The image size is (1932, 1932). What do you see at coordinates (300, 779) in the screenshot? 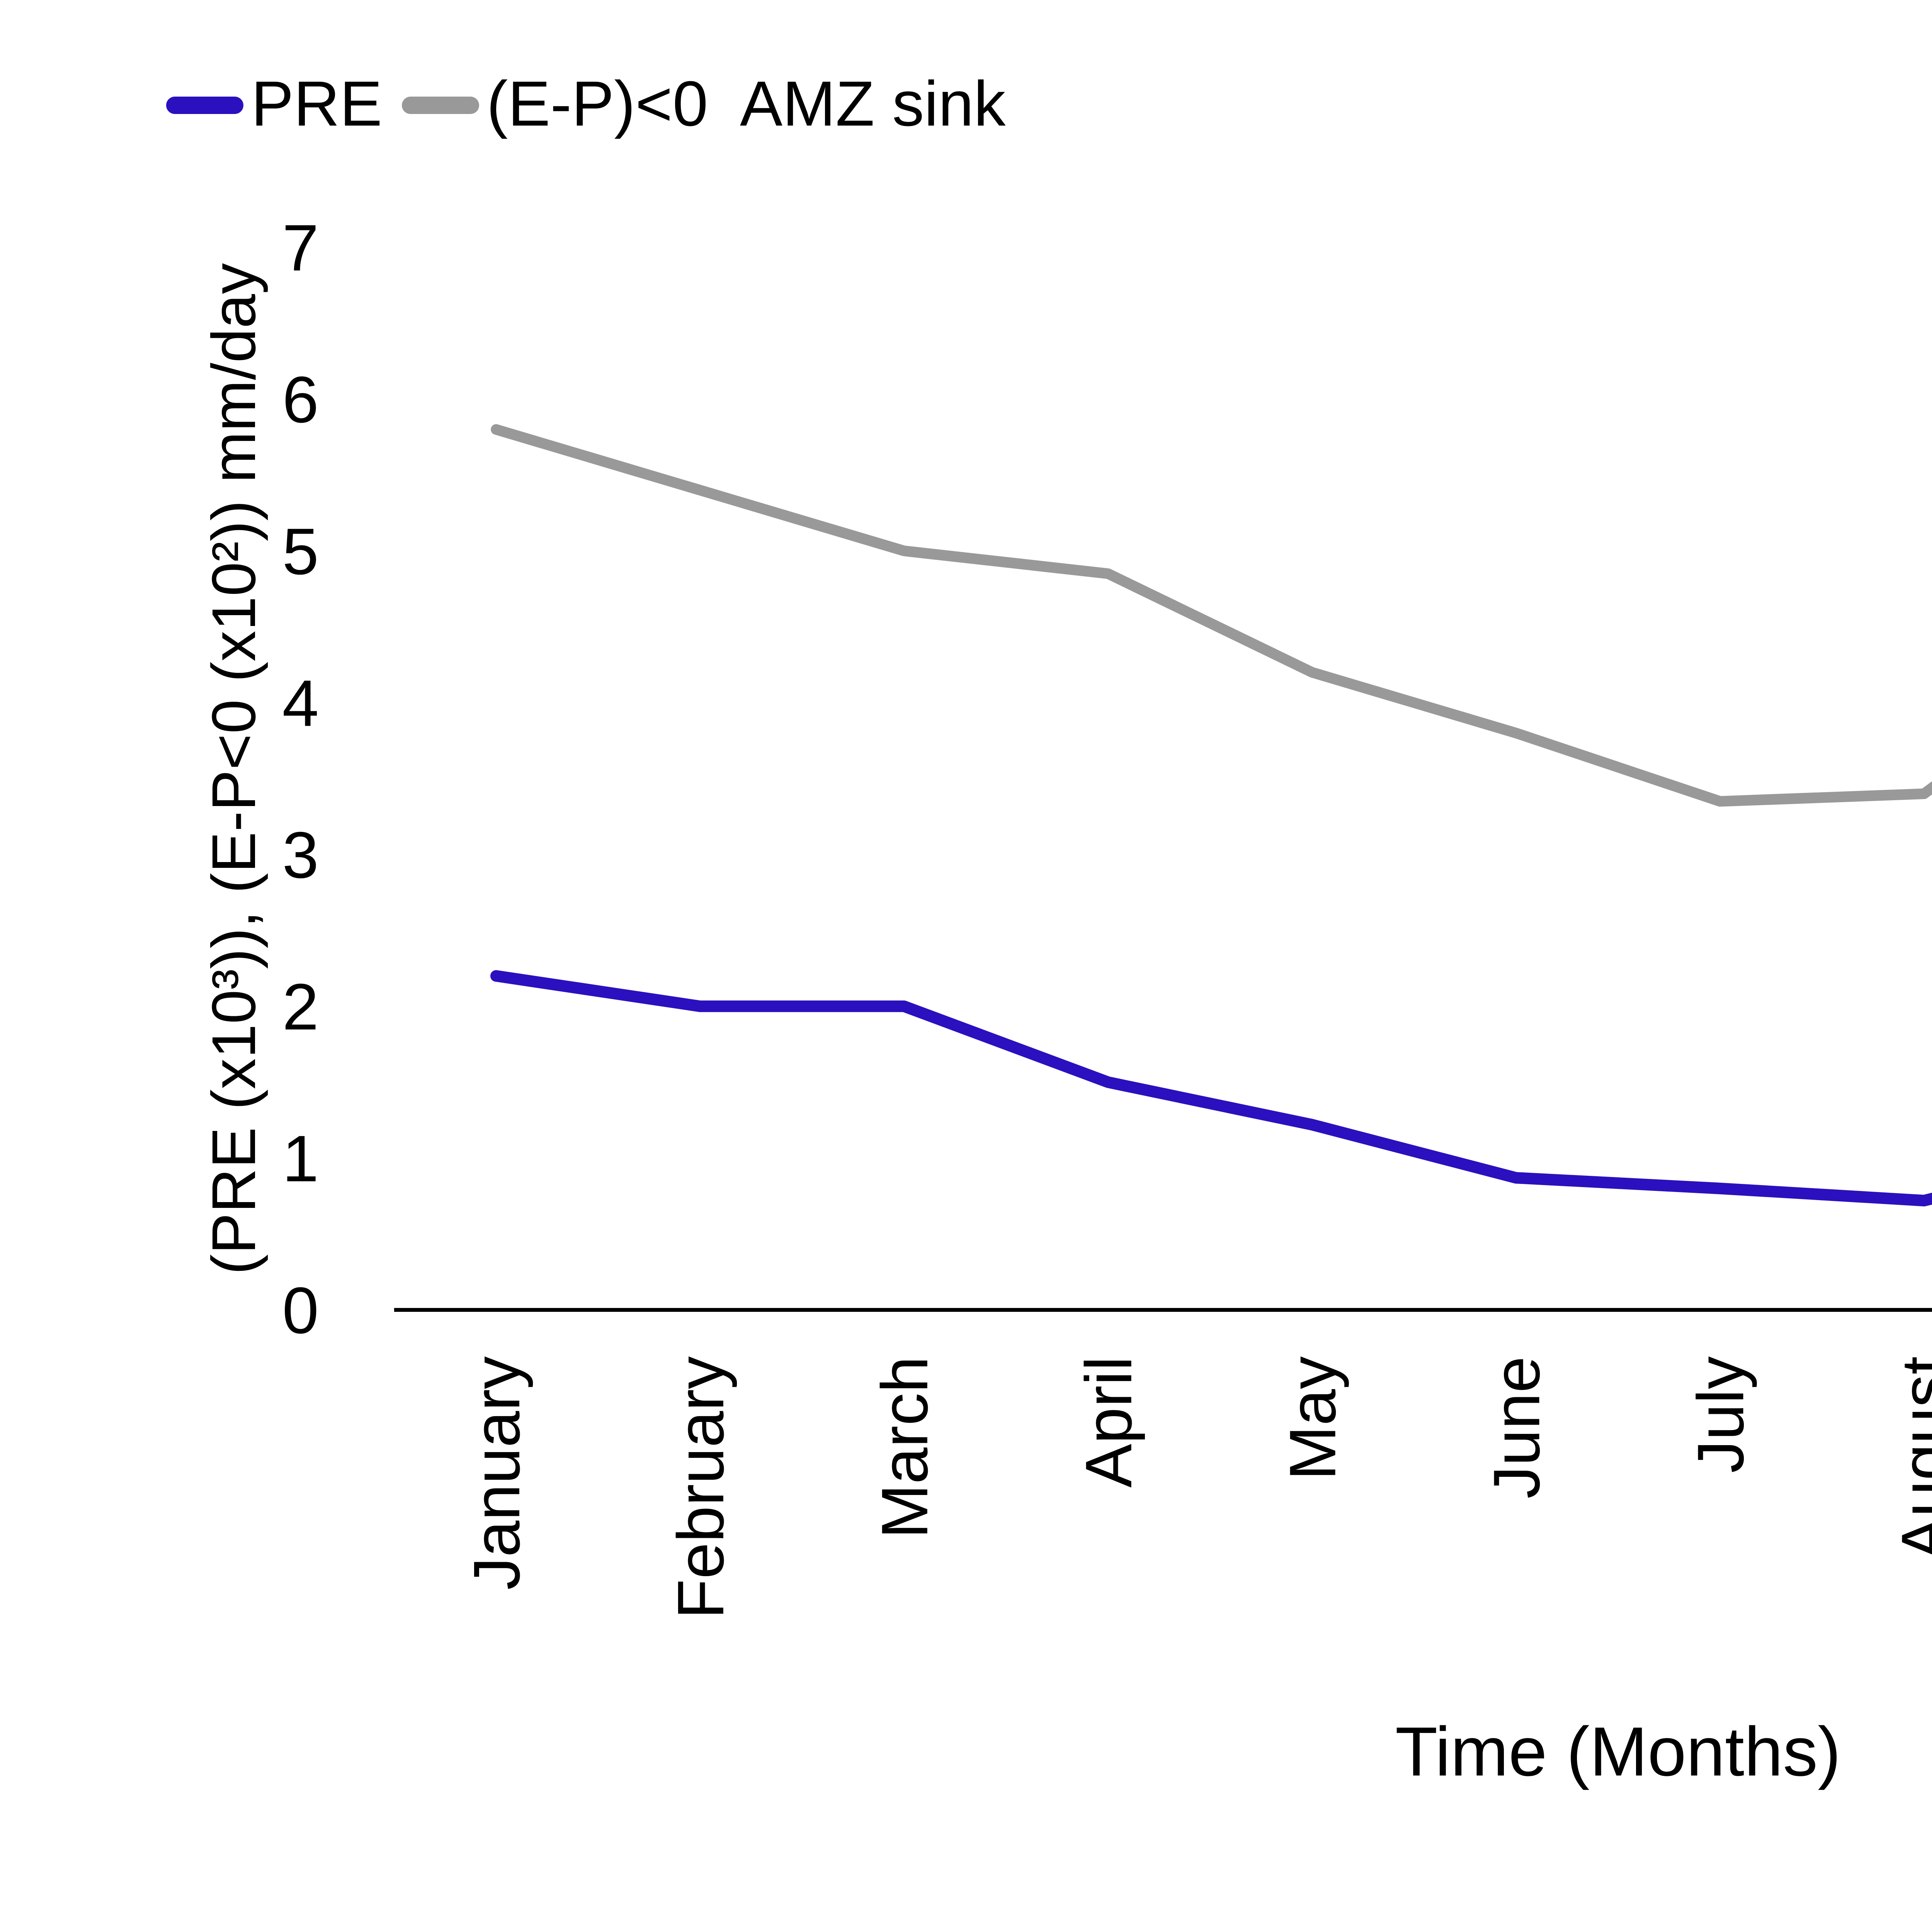
I see `y-axis-tick-labels: 0 1 2 3 4 5 6 7` at bounding box center [300, 779].